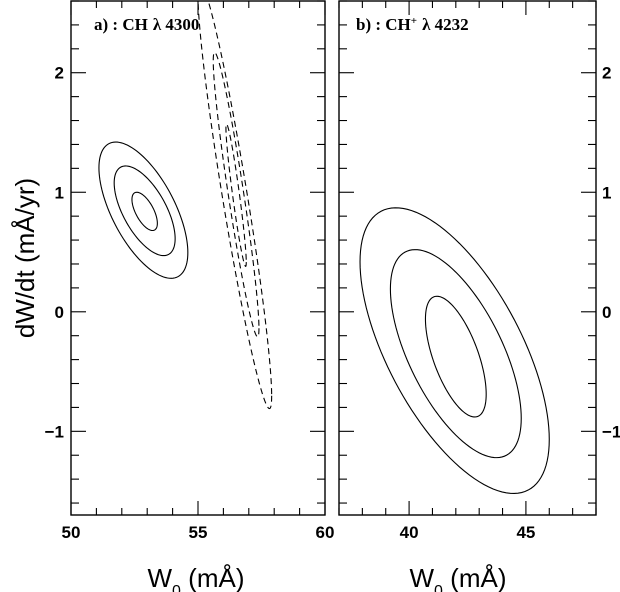  I want to click on panel-b-contour-group, so click(454, 351).